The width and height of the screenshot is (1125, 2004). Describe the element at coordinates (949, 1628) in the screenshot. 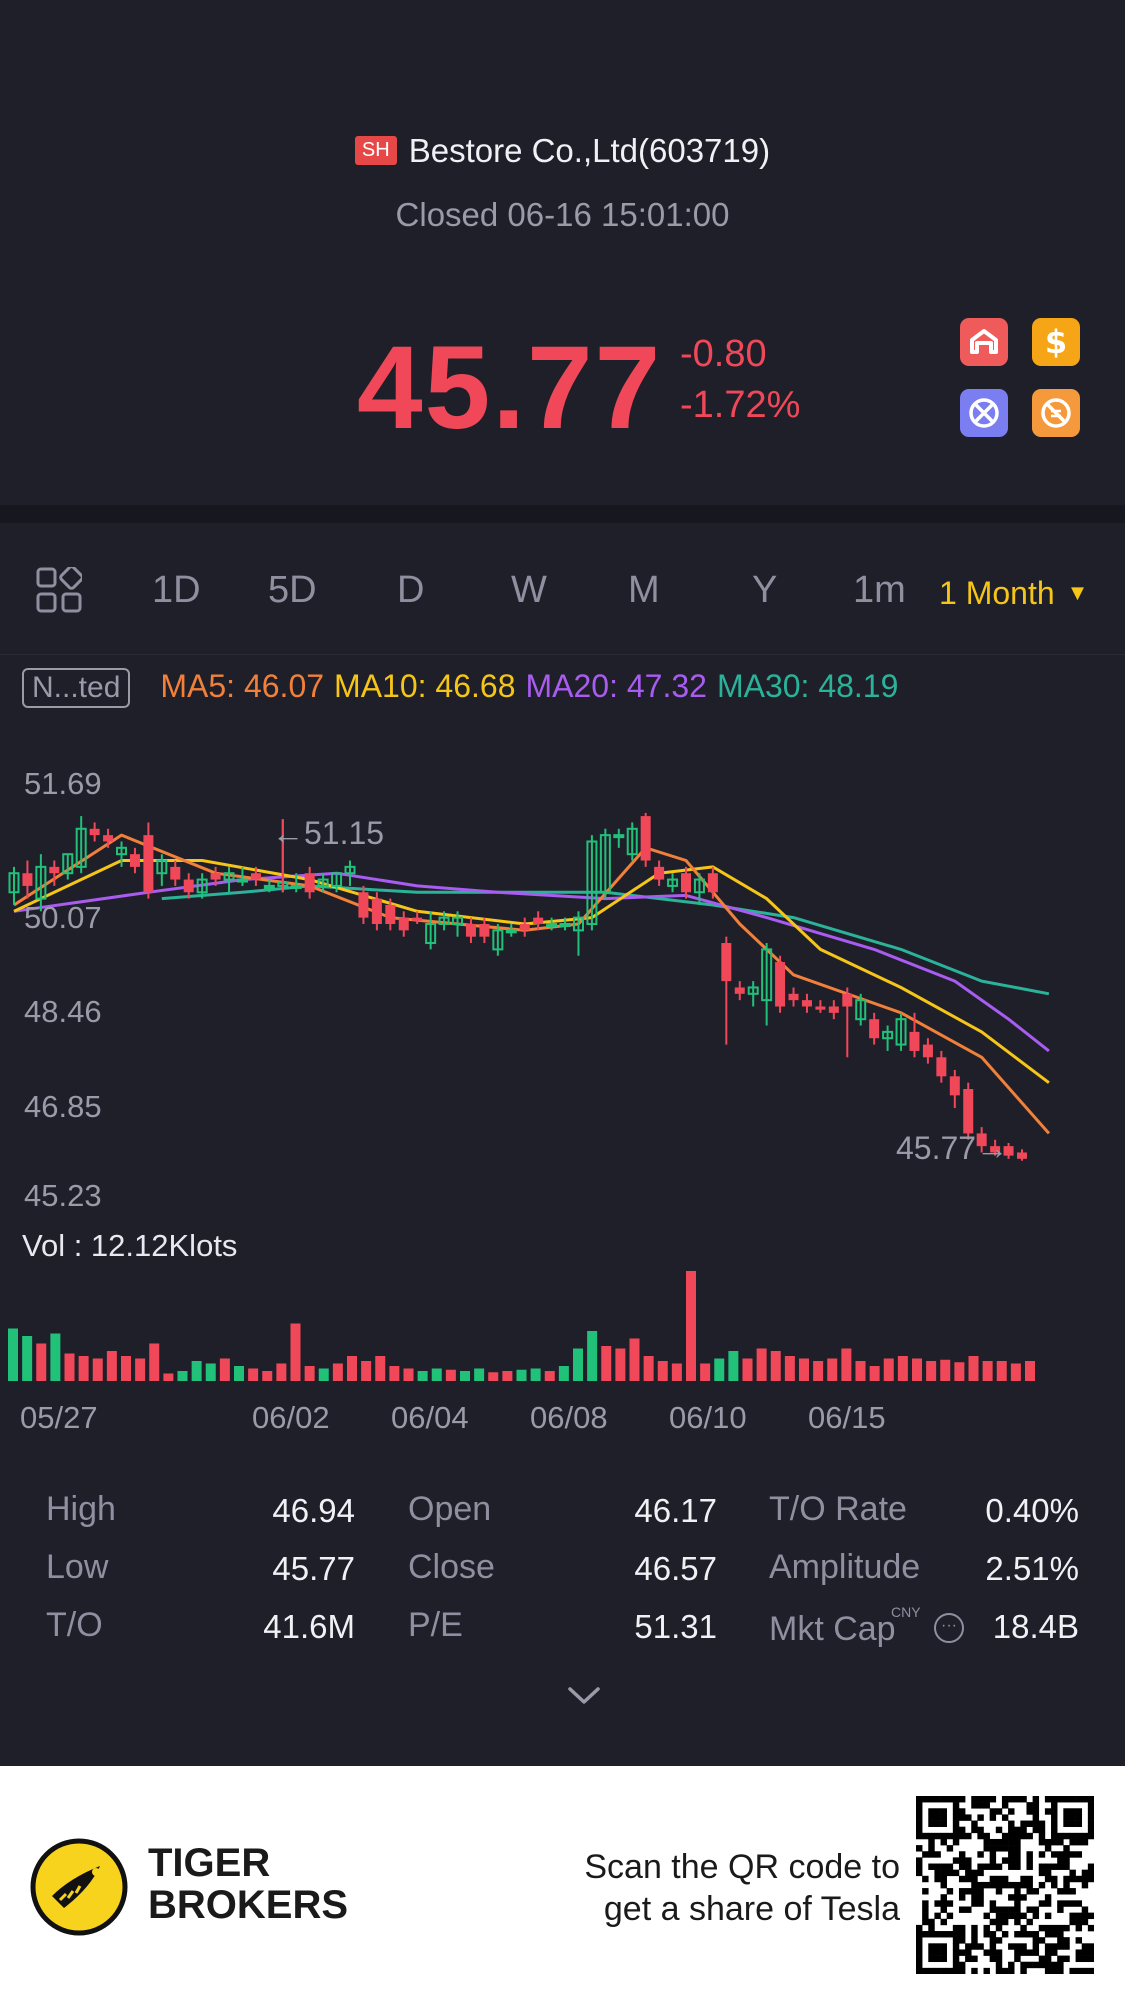

I see `more-options-icon: ···` at that location.